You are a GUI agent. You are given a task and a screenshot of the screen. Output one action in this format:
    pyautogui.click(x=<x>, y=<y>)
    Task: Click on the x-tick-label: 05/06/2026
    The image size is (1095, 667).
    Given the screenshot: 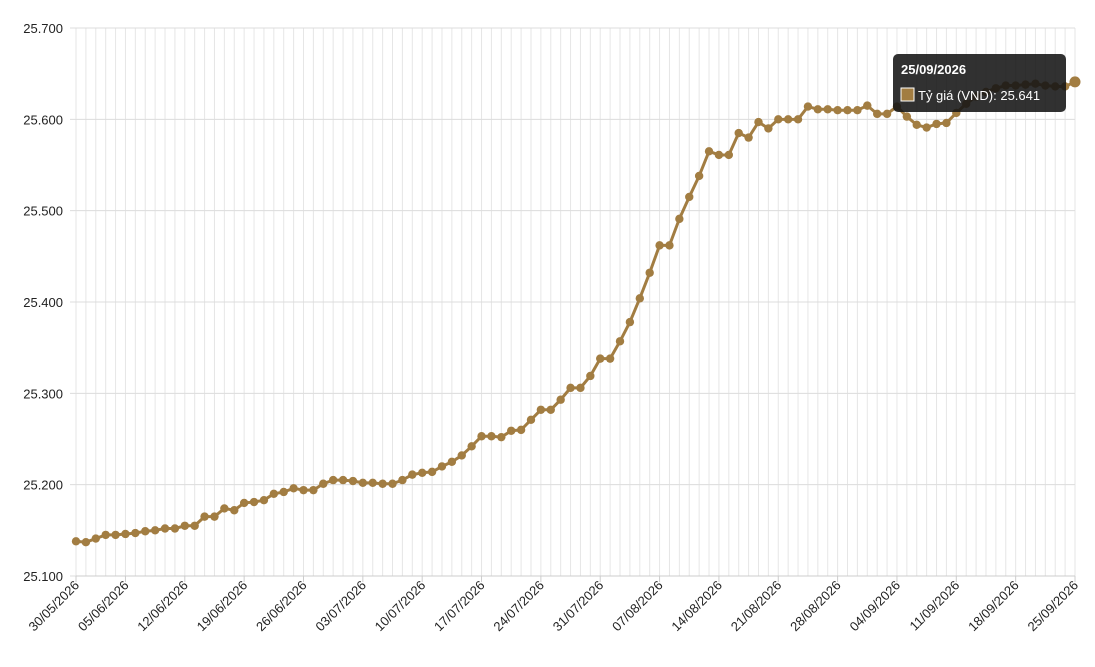 What is the action you would take?
    pyautogui.click(x=103, y=606)
    